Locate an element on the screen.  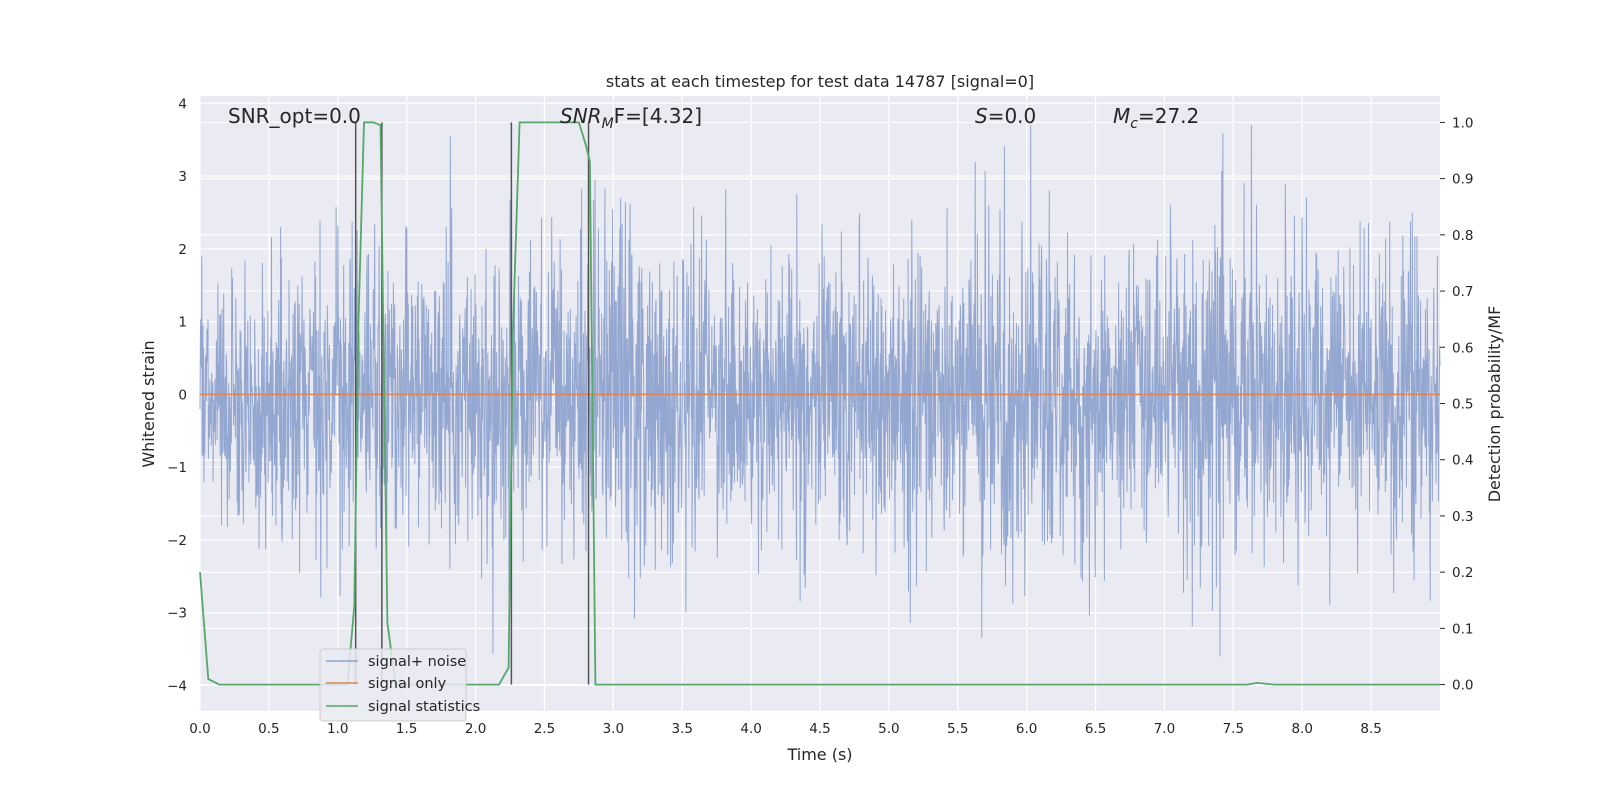
y-tick-label-right: 0.2 is located at coordinates (1462, 573).